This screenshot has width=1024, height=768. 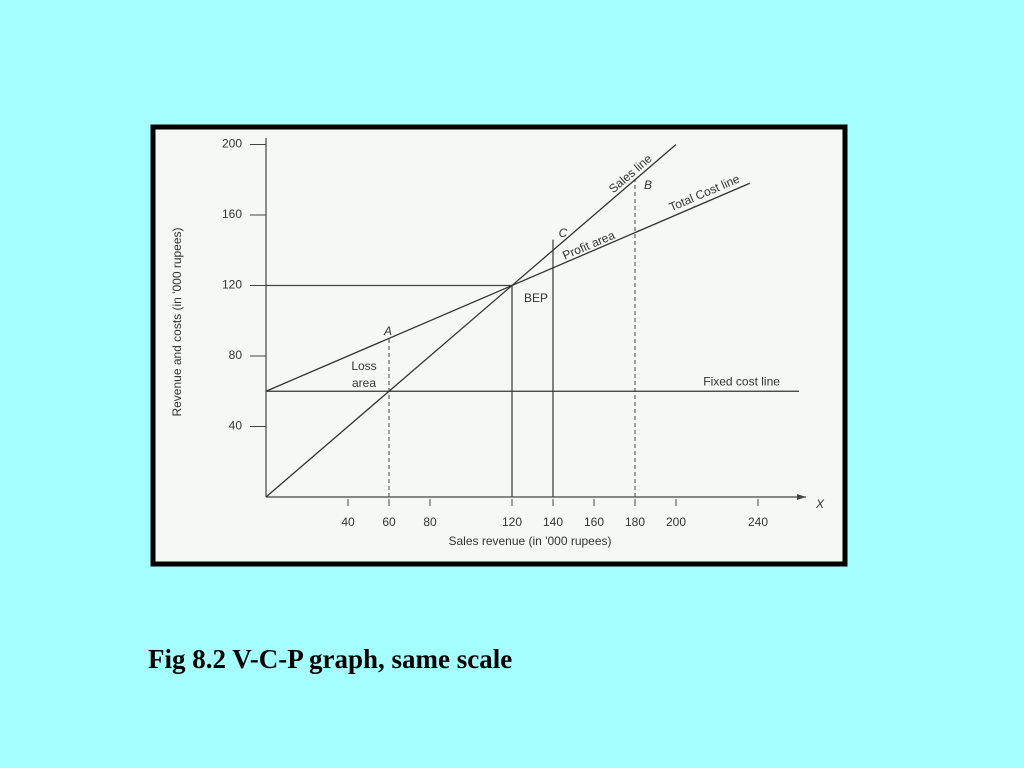 What do you see at coordinates (430, 522) in the screenshot?
I see `x-tick-label: 80` at bounding box center [430, 522].